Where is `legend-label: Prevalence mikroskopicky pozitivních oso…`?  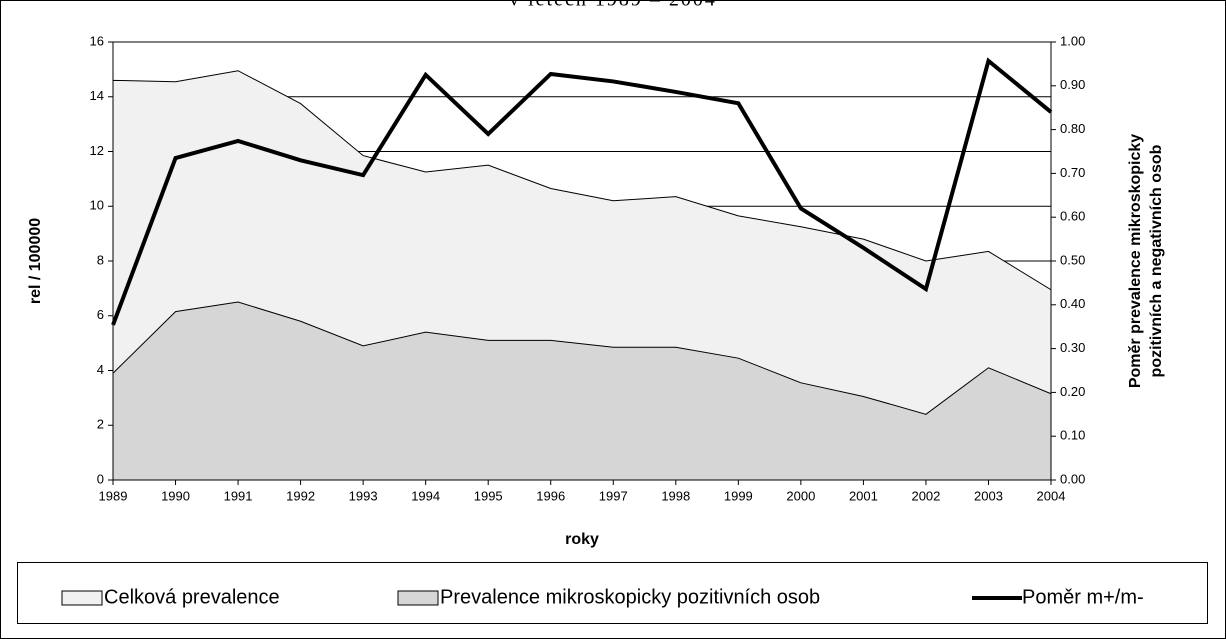 legend-label: Prevalence mikroskopicky pozitivních oso… is located at coordinates (630, 597).